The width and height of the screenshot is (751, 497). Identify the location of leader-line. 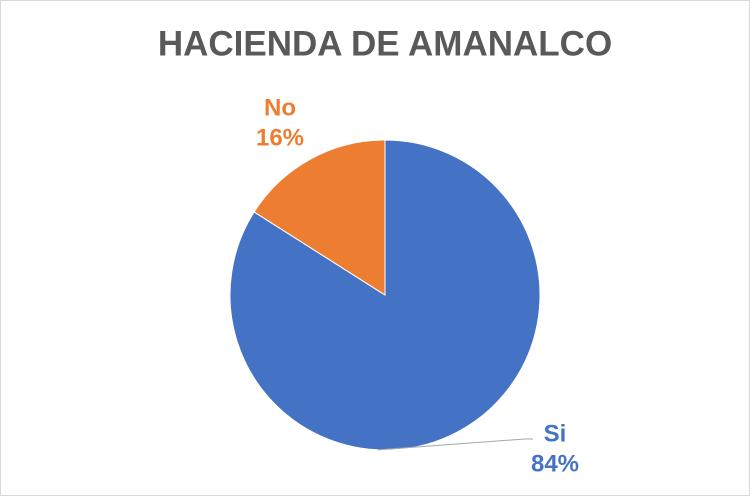
(455, 444).